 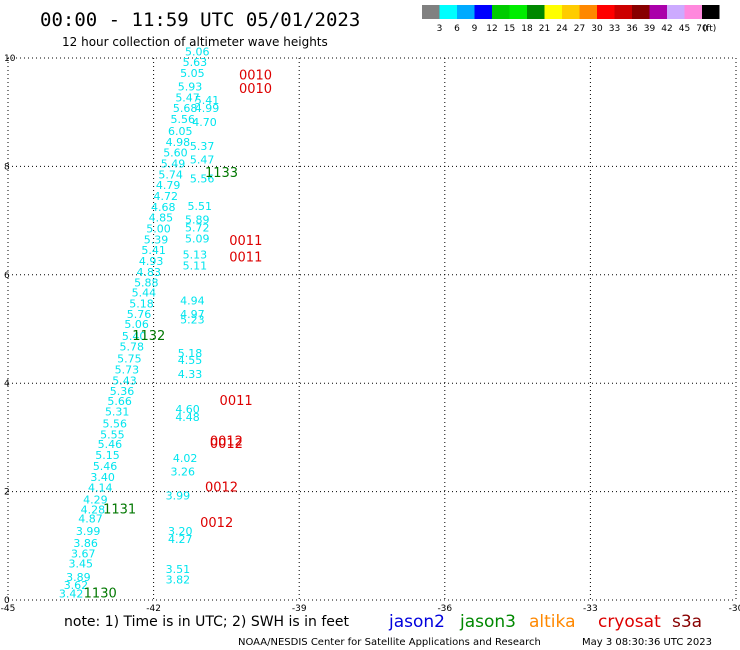 What do you see at coordinates (192, 301) in the screenshot?
I see `data-point-label: 4.94` at bounding box center [192, 301].